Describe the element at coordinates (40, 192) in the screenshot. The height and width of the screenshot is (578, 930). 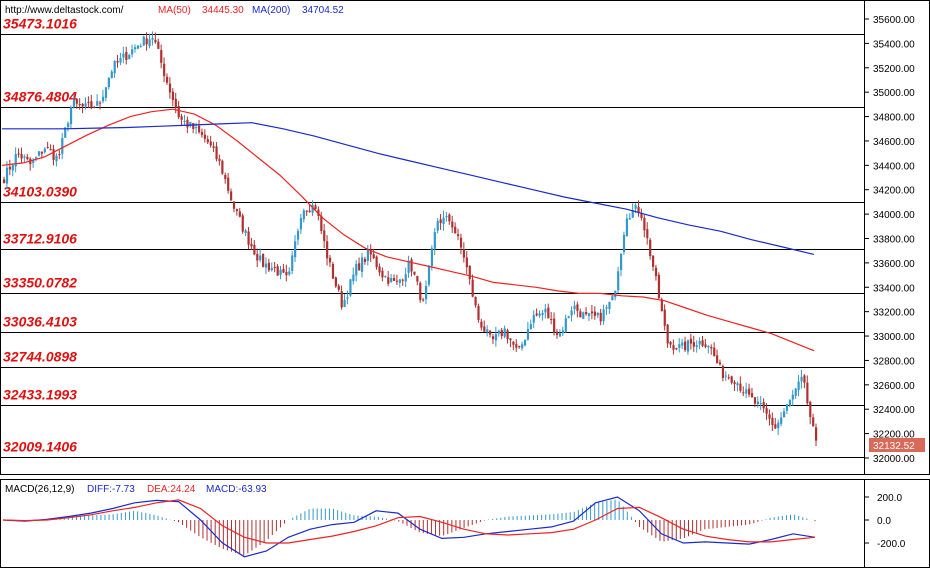
I see `level-label: 34103.0390` at that location.